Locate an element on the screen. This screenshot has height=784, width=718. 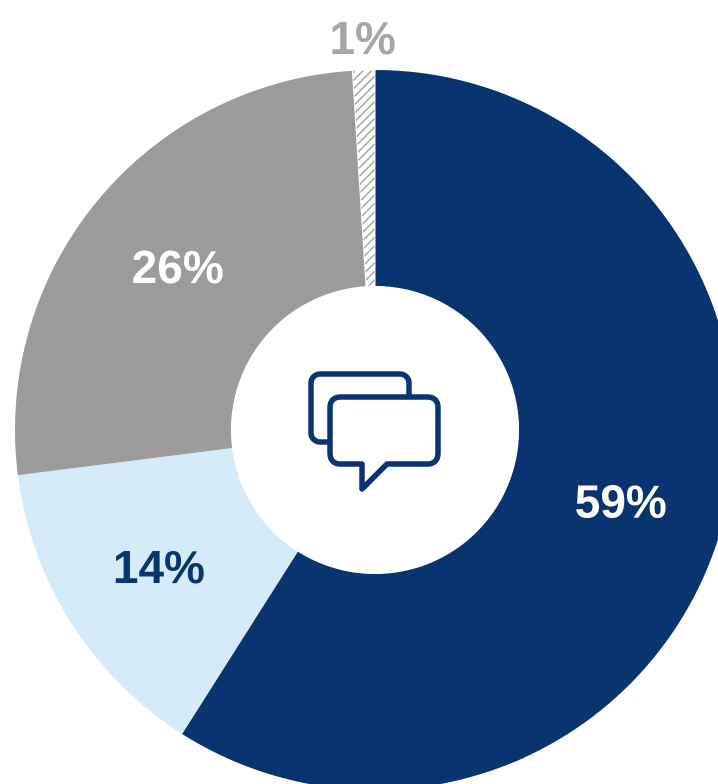
slice-14pct is located at coordinates (157, 591).